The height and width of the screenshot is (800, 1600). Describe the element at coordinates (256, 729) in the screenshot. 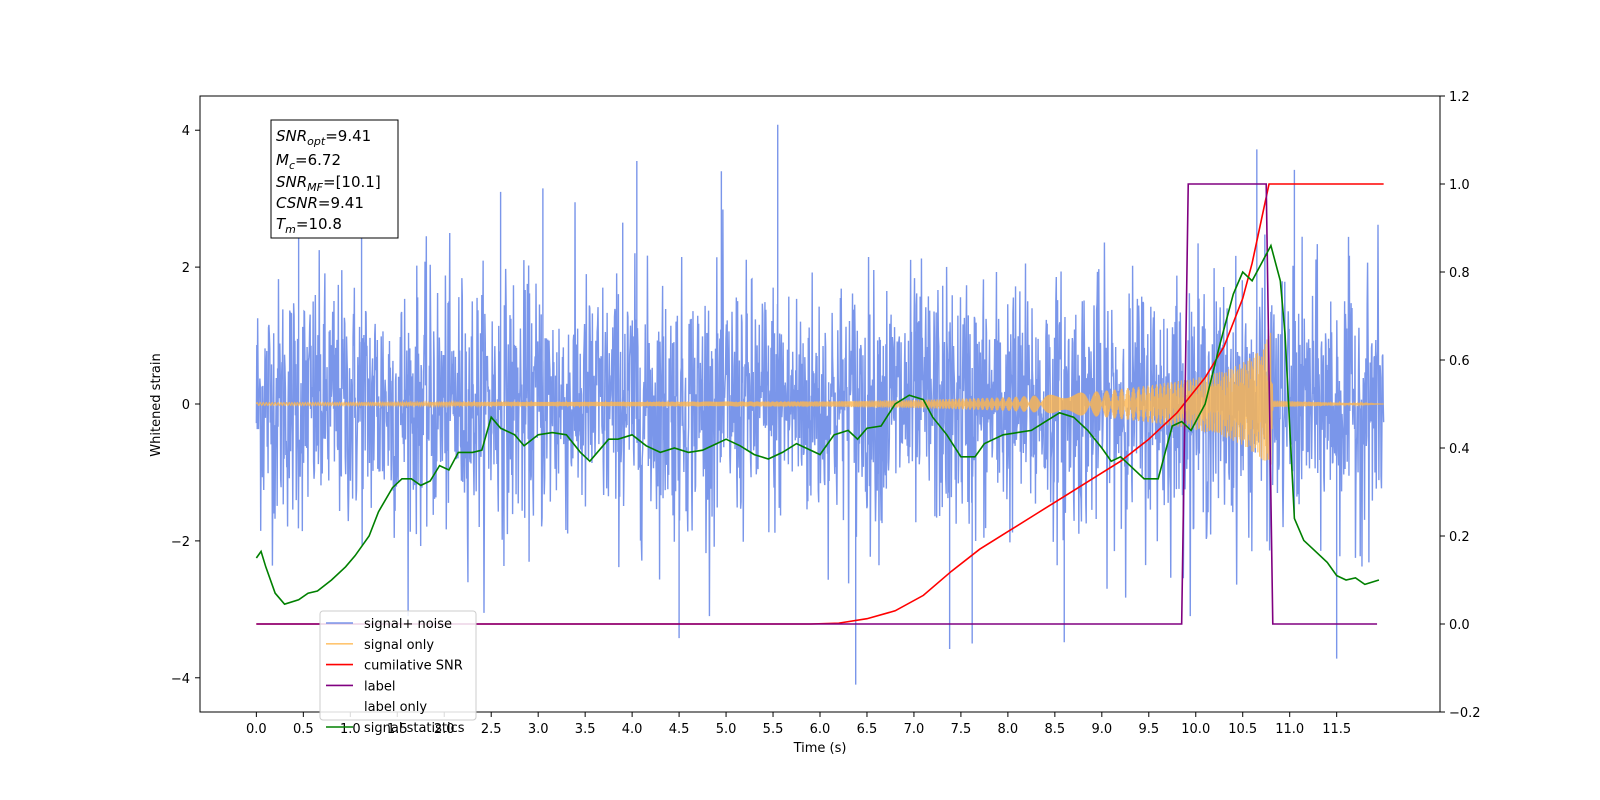

I see `x-tick-label: 0.0` at that location.